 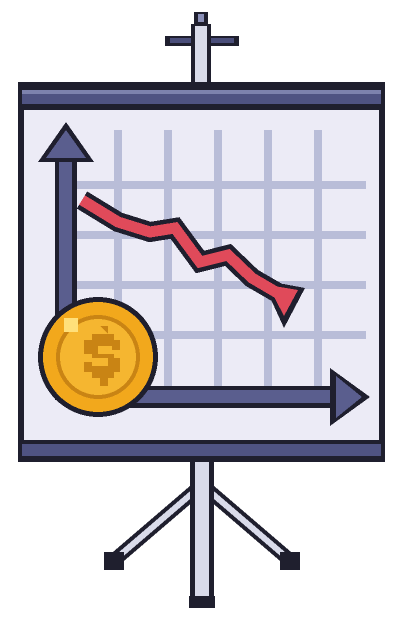 What do you see at coordinates (202, 534) in the screenshot?
I see `stand` at bounding box center [202, 534].